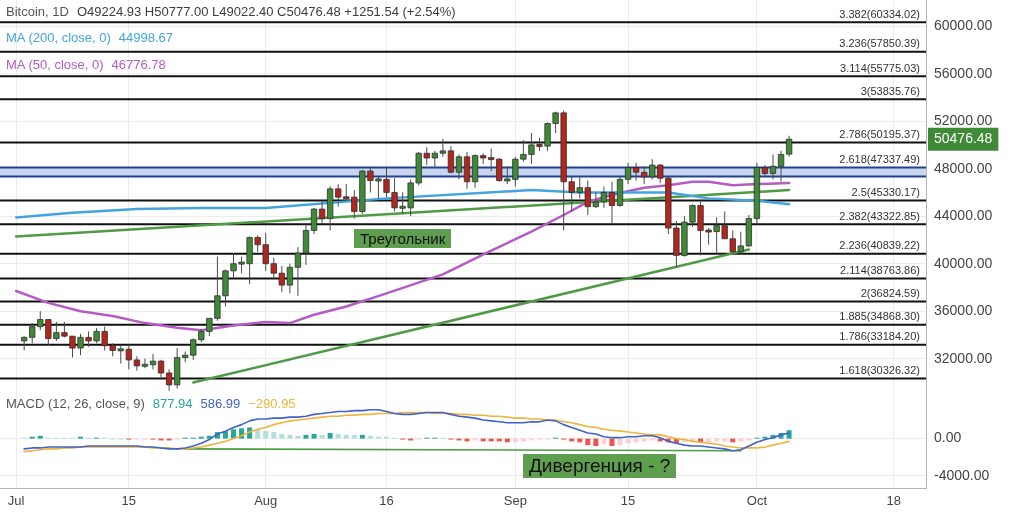 The image size is (1024, 514). I want to click on y-tick-label: 0.00, so click(948, 437).